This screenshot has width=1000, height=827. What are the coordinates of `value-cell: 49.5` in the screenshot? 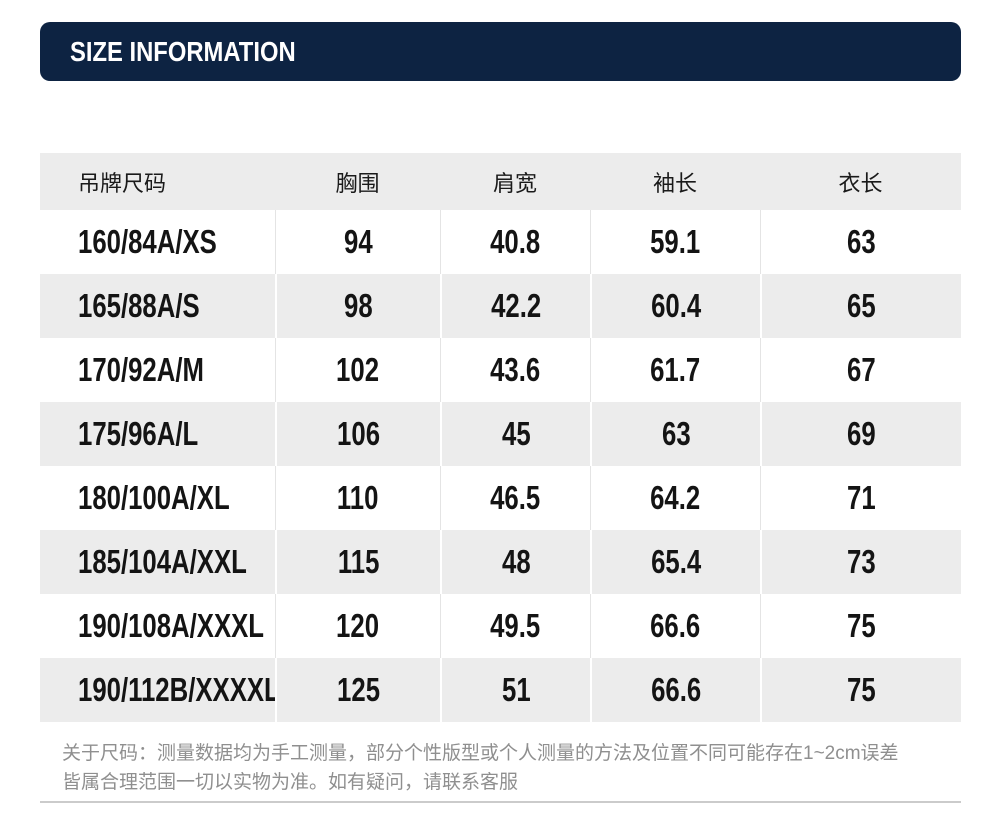 It's located at (515, 626).